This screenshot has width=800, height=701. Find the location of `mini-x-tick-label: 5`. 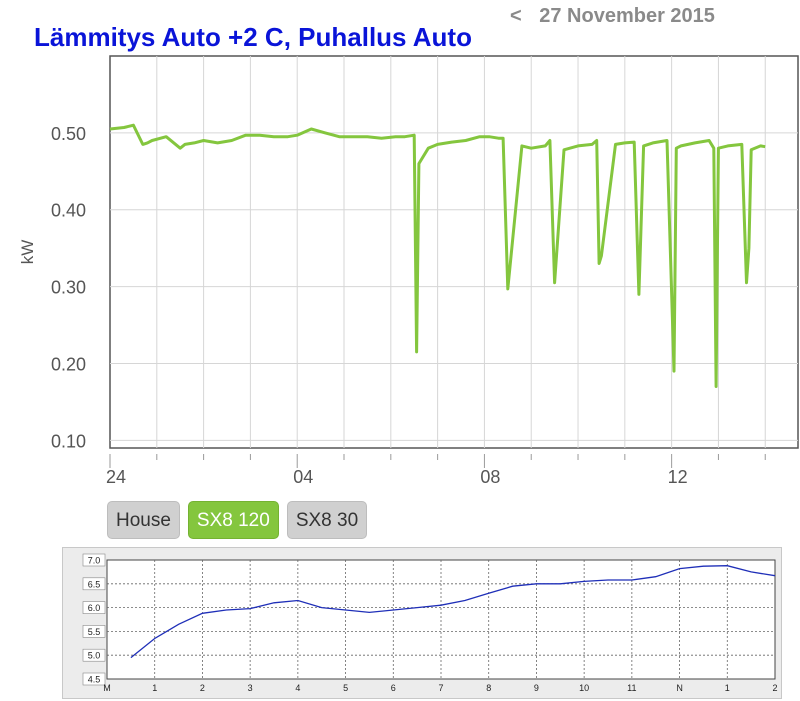

mini-x-tick-label: 5 is located at coordinates (345, 688).